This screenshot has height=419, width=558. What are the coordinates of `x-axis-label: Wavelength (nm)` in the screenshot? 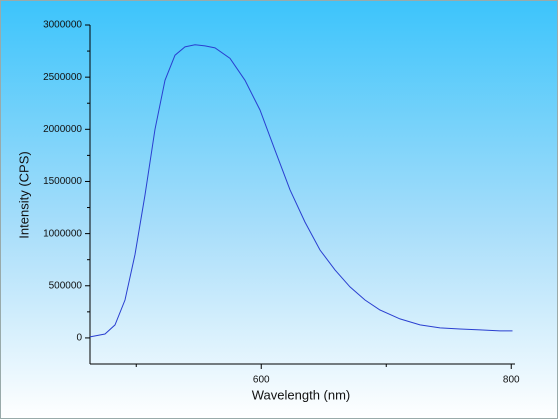 It's located at (301, 394).